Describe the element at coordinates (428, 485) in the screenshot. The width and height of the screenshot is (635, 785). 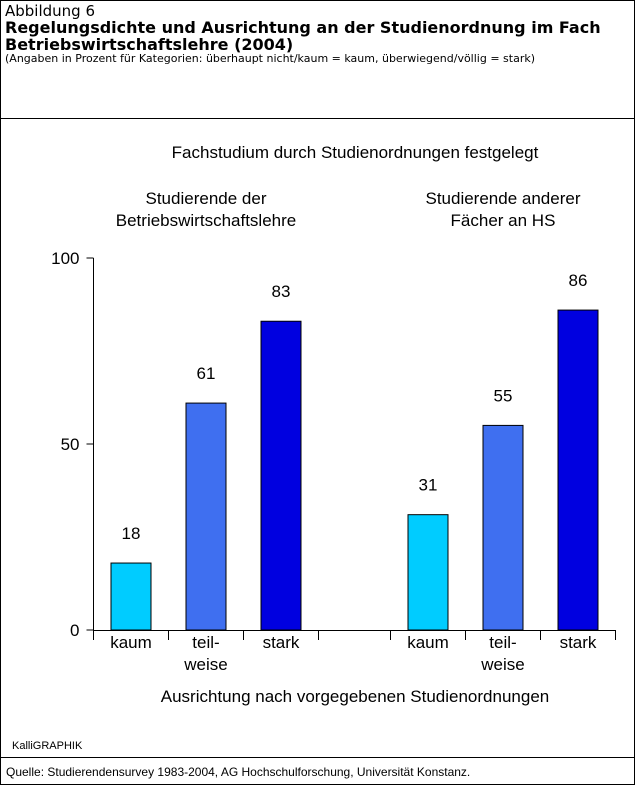
I see `value-label: 31` at that location.